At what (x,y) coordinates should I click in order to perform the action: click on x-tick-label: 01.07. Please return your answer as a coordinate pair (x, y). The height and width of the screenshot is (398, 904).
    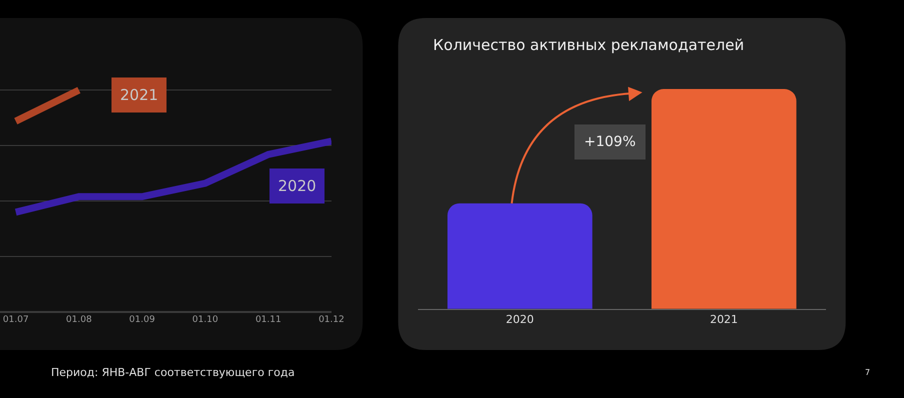
    Looking at the image, I should click on (15, 320).